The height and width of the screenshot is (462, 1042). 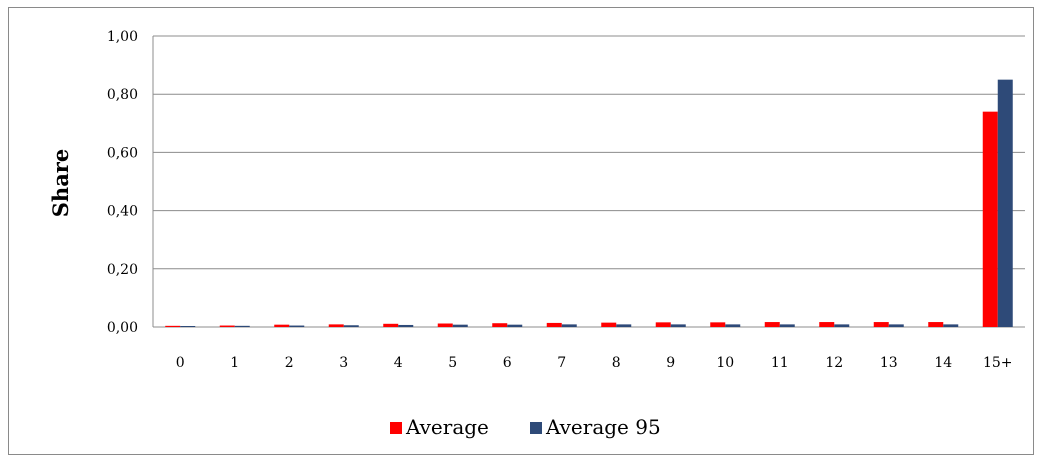 I want to click on x-tick-labels: 0 1 2 3 4 5 6 7 8 9 10 11 12 13 14 15+, so click(x=594, y=363).